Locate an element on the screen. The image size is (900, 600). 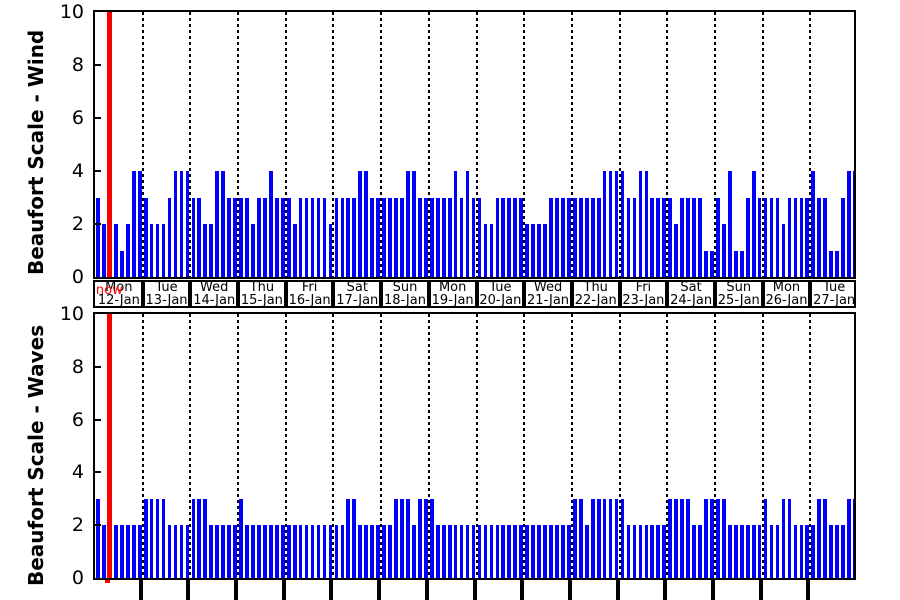
day-label-cell: Sat 24-Jan is located at coordinates (691, 294).